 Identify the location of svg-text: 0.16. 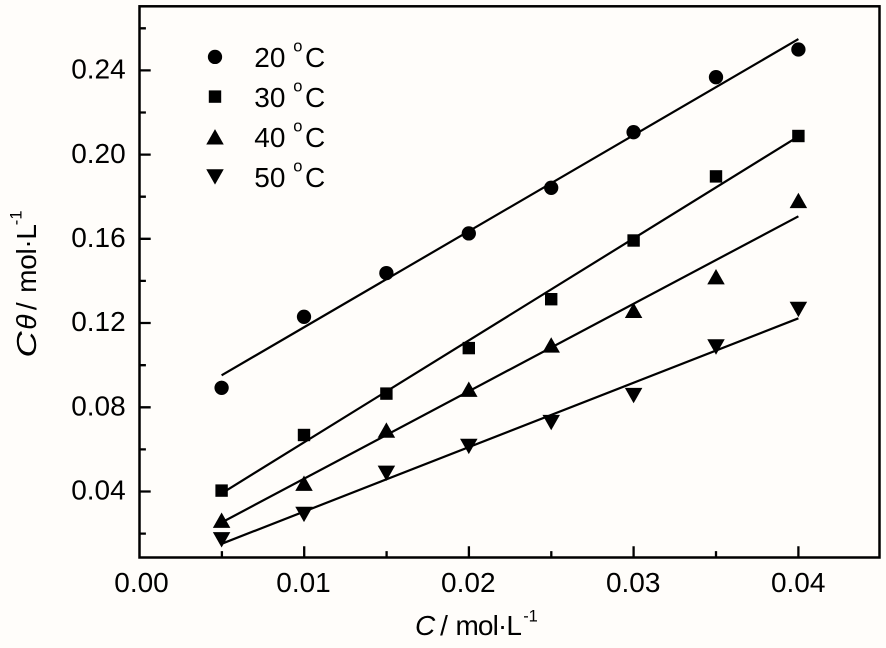
(98, 237).